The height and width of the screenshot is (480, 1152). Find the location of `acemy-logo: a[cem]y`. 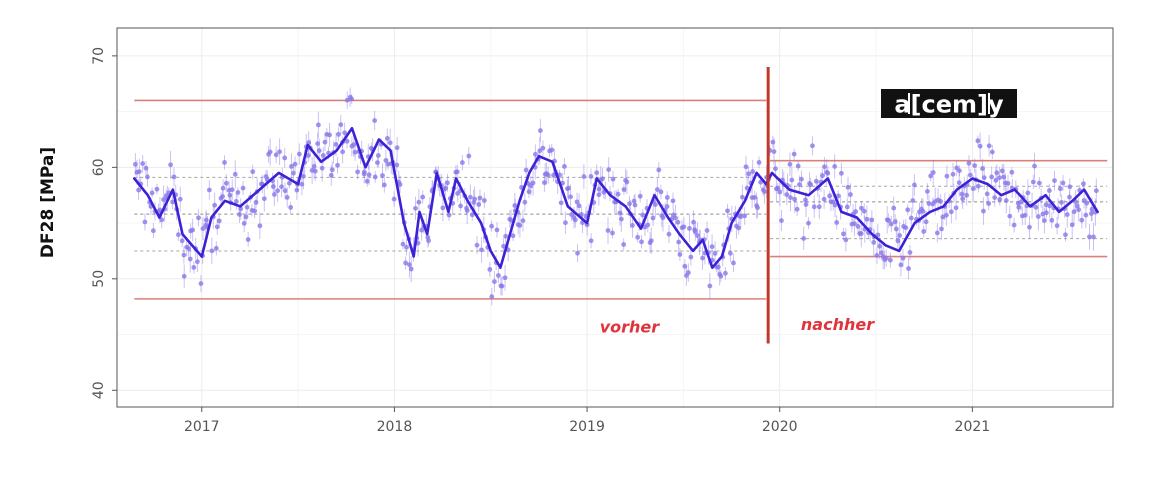

acemy-logo: a[cem]y is located at coordinates (949, 104).